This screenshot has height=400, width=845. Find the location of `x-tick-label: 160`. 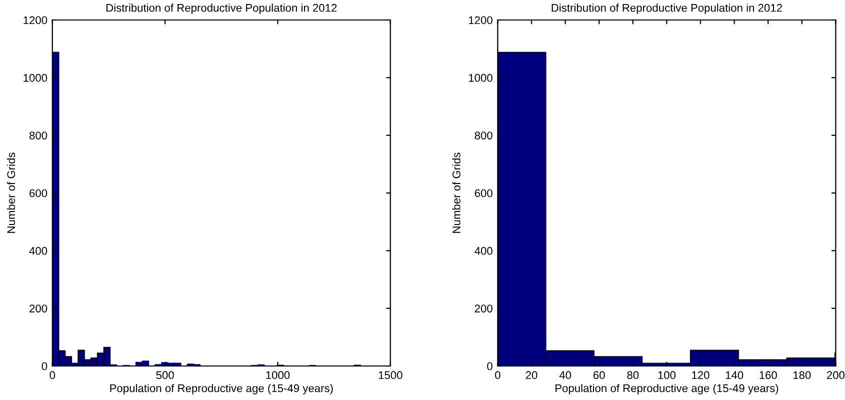

x-tick-label: 160 is located at coordinates (768, 375).